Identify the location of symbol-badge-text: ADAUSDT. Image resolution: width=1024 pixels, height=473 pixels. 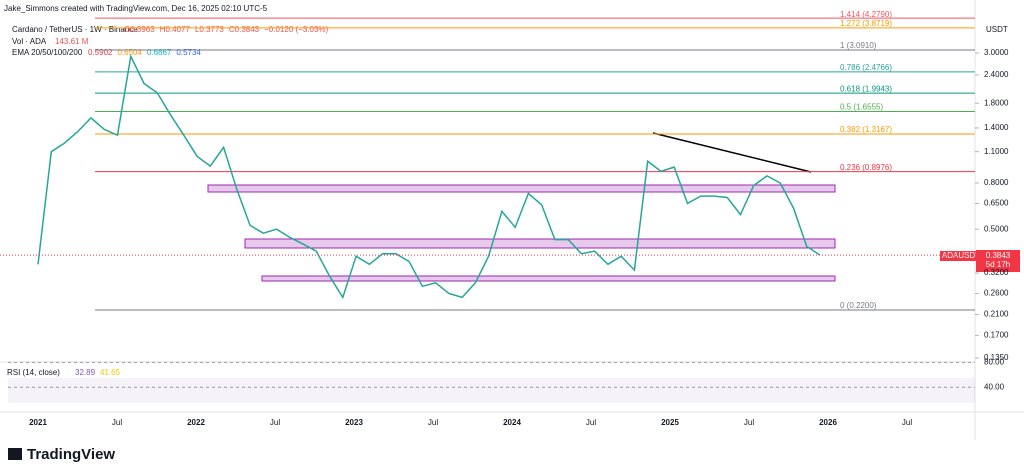
(961, 255).